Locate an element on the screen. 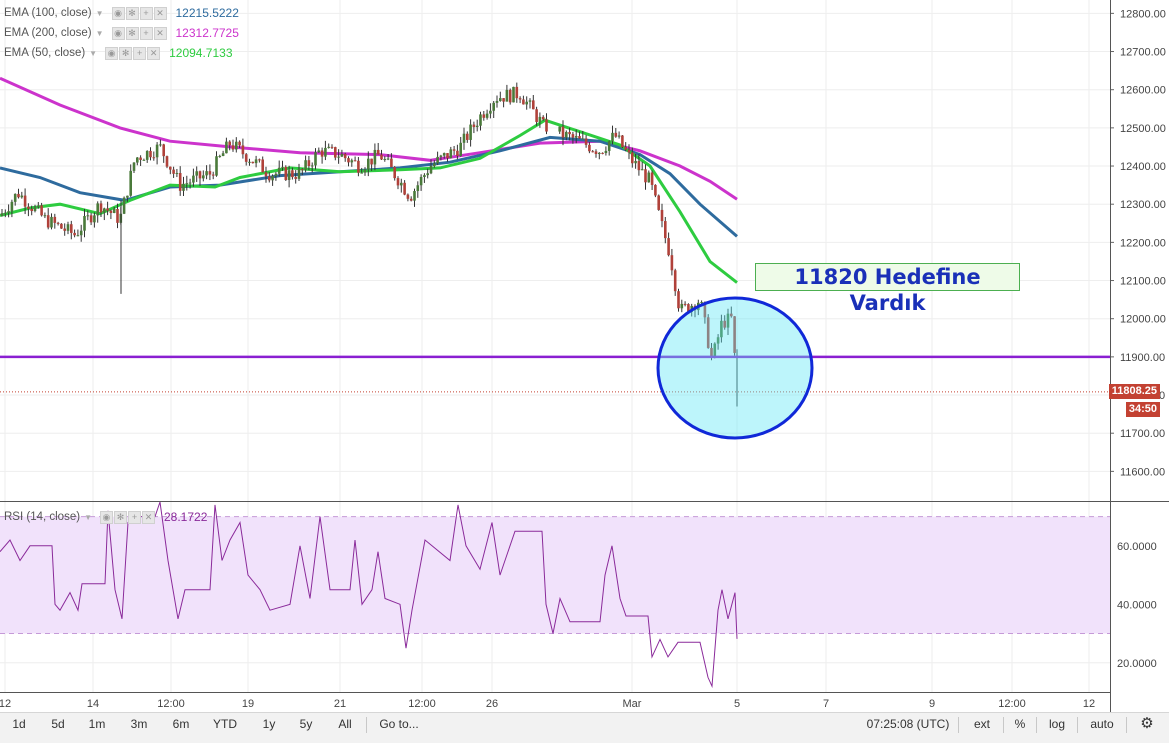 The height and width of the screenshot is (743, 1169). timeframe-all: All is located at coordinates (345, 724).